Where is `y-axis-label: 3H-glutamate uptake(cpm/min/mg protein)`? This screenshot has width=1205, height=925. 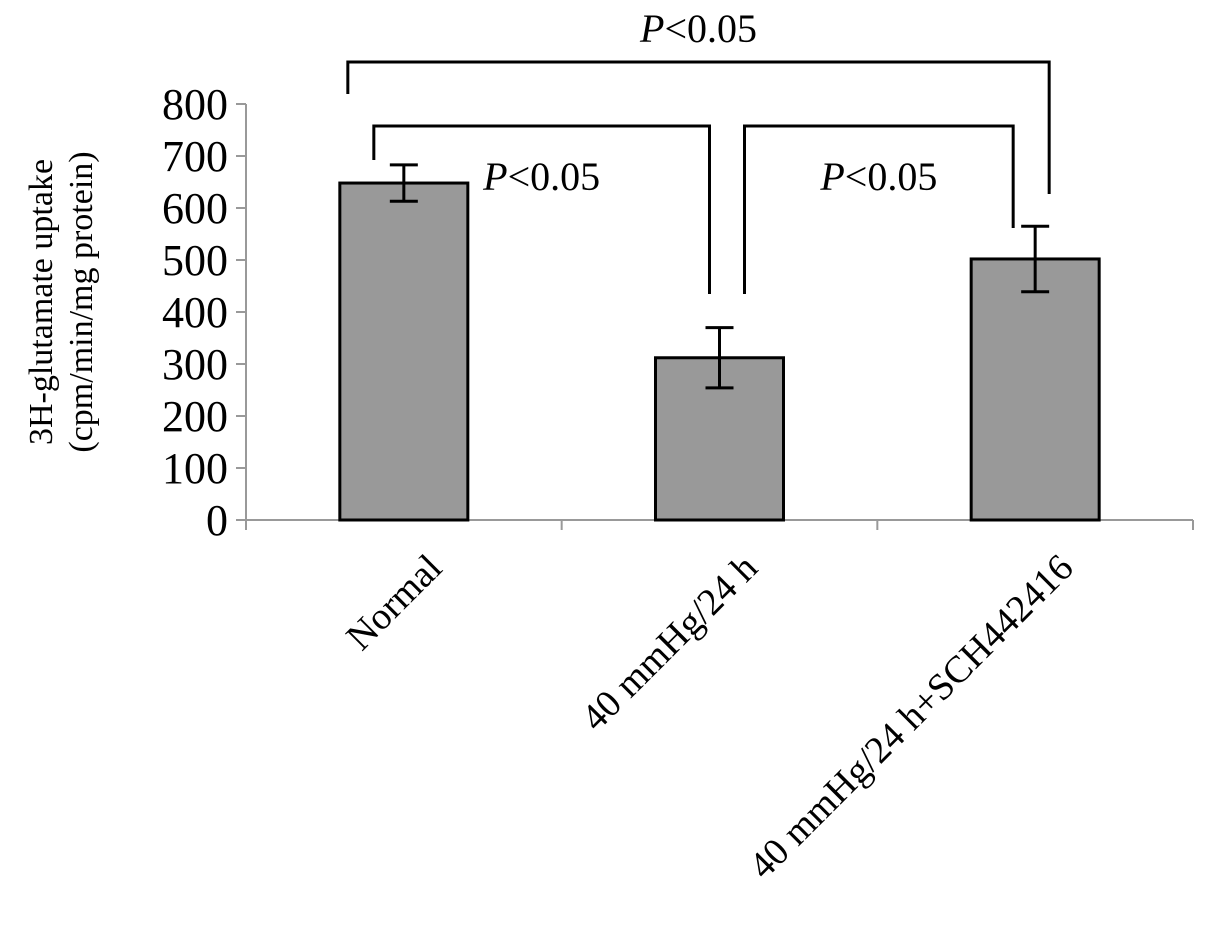
y-axis-label: 3H-glutamate uptake(cpm/min/mg protein) is located at coordinates (61, 301).